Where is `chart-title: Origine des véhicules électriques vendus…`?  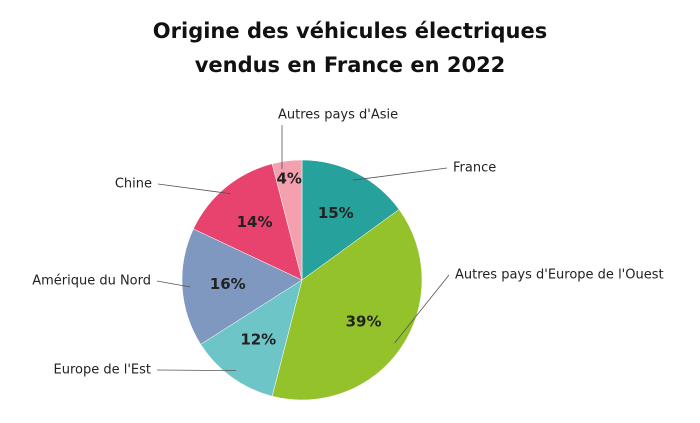 chart-title: Origine des véhicules électriques vendus… is located at coordinates (350, 48).